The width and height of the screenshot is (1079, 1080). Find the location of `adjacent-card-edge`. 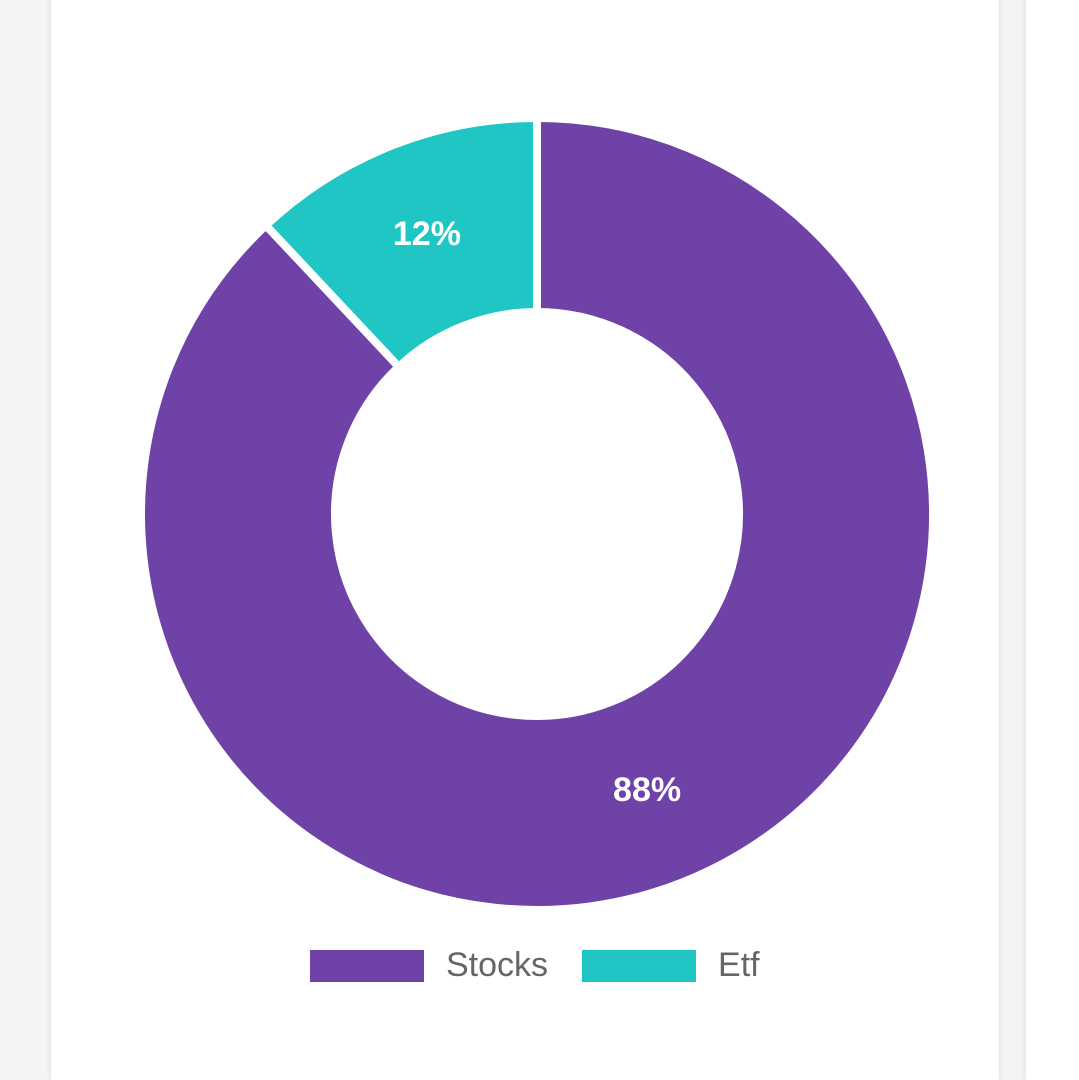

adjacent-card-edge is located at coordinates (1052, 540).